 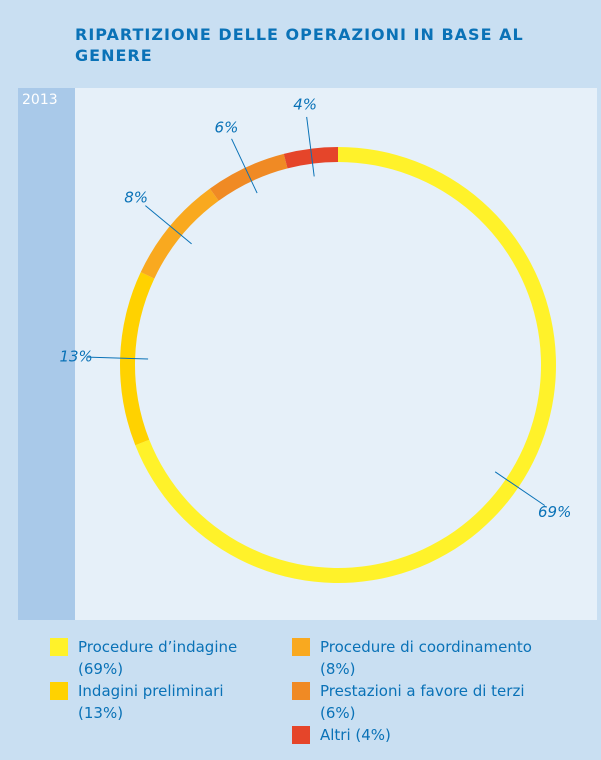 What do you see at coordinates (427, 735) in the screenshot?
I see `legend-item: Altri (4%)` at bounding box center [427, 735].